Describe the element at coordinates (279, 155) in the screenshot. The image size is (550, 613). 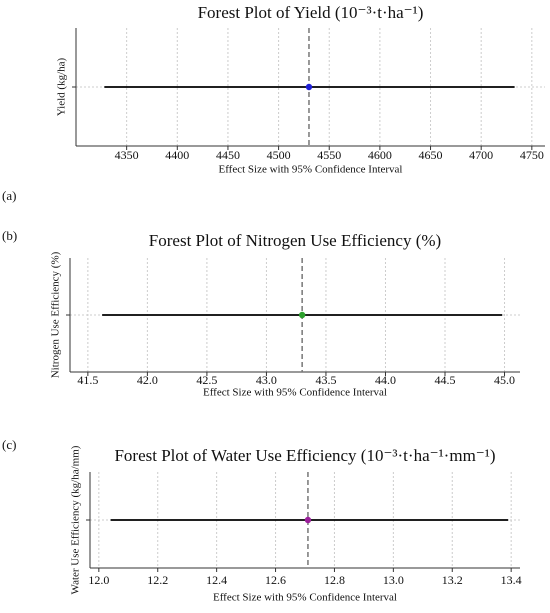
I see `x-tick-label: 4500` at that location.